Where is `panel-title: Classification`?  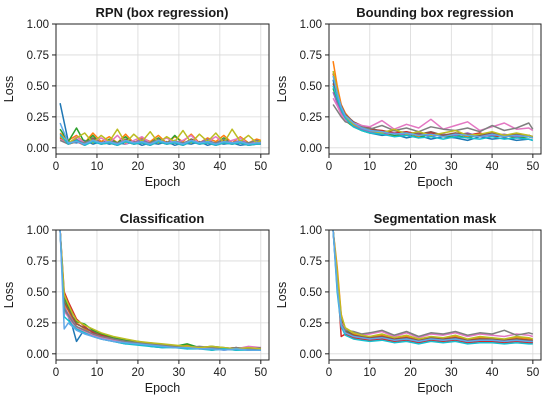
panel-title: Classification is located at coordinates (162, 218).